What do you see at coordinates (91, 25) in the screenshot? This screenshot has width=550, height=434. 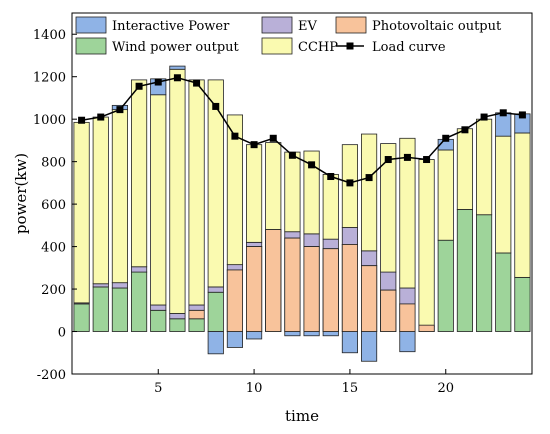 I see `legend-swatch-interactive-power` at bounding box center [91, 25].